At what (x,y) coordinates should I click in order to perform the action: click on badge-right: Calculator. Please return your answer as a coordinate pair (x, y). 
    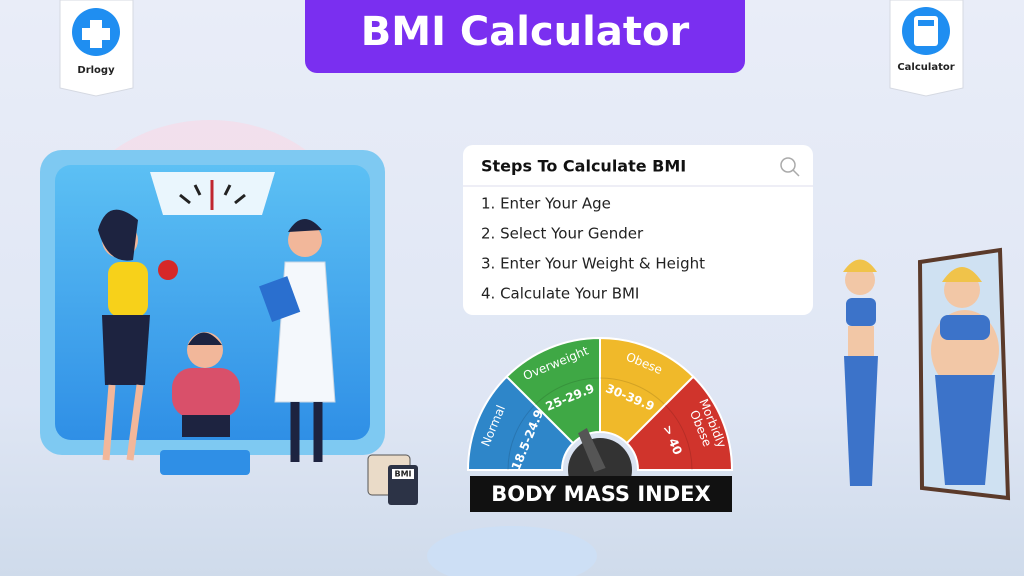
    Looking at the image, I should click on (926, 48).